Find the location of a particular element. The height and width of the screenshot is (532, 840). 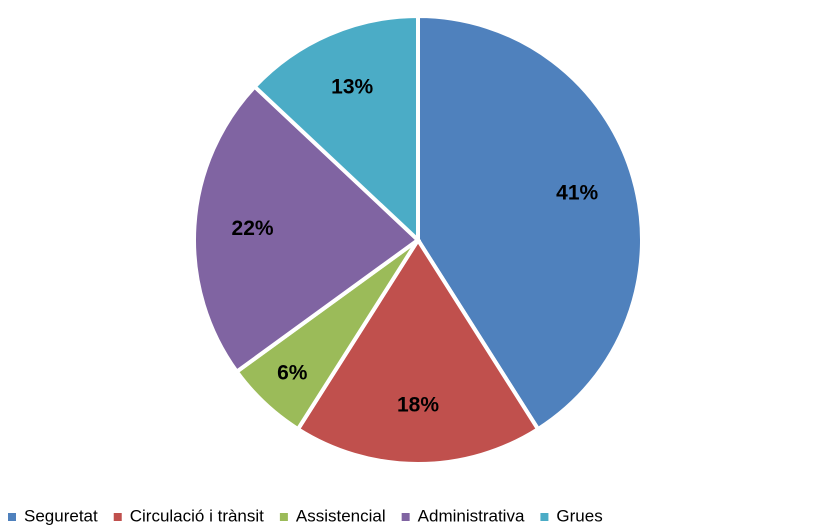

data-label: 13% is located at coordinates (352, 86).